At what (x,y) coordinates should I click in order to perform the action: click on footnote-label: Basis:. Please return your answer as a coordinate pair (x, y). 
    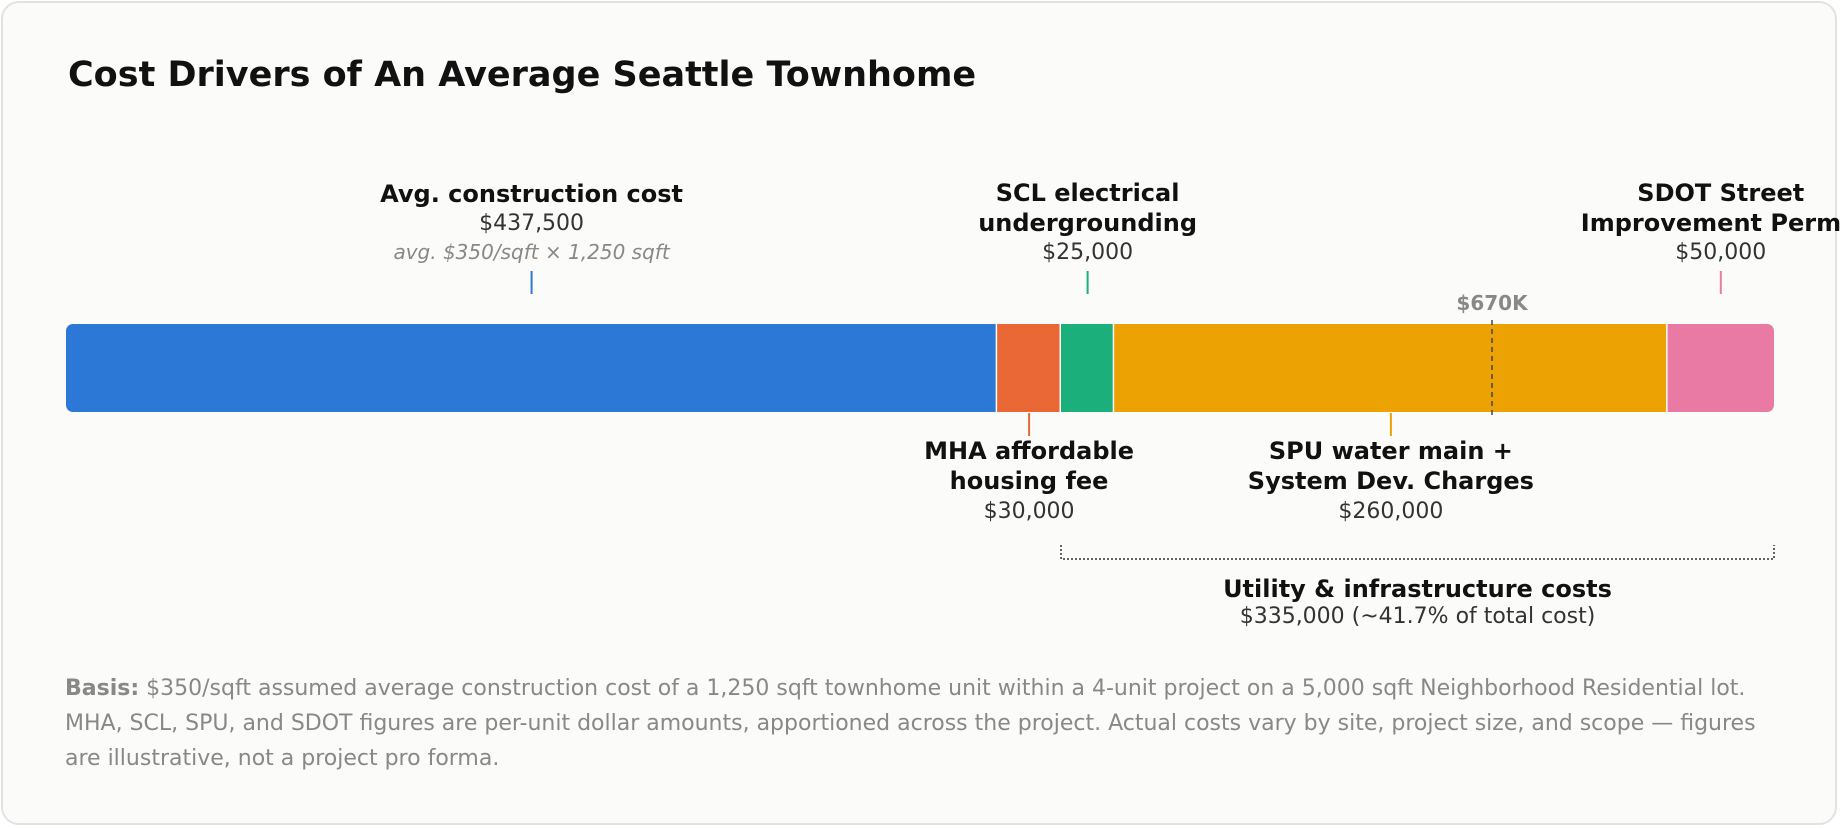
    Looking at the image, I should click on (102, 688).